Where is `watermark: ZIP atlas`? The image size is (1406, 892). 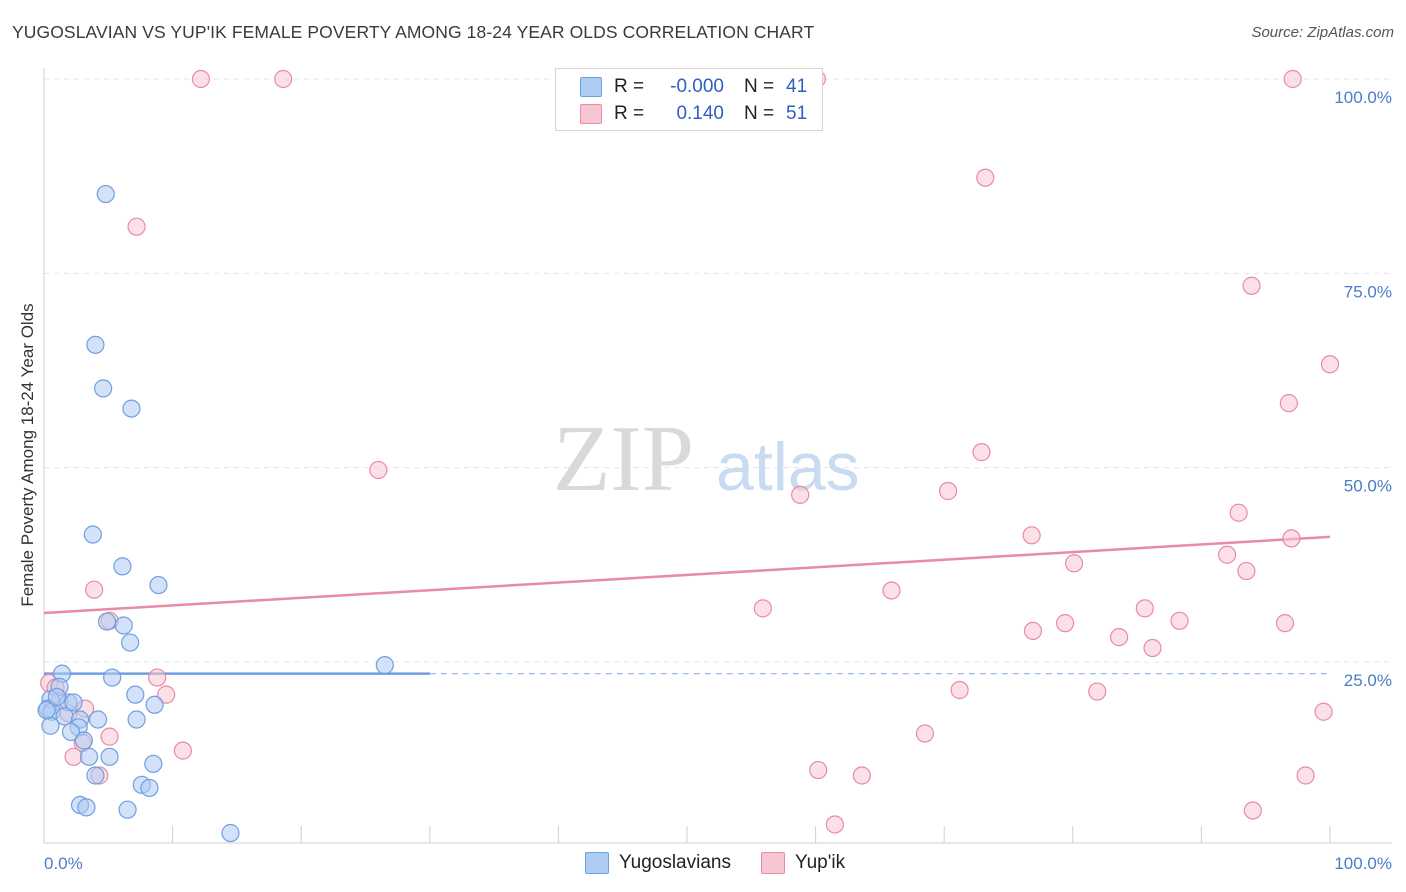 watermark: ZIP atlas is located at coordinates (706, 459).